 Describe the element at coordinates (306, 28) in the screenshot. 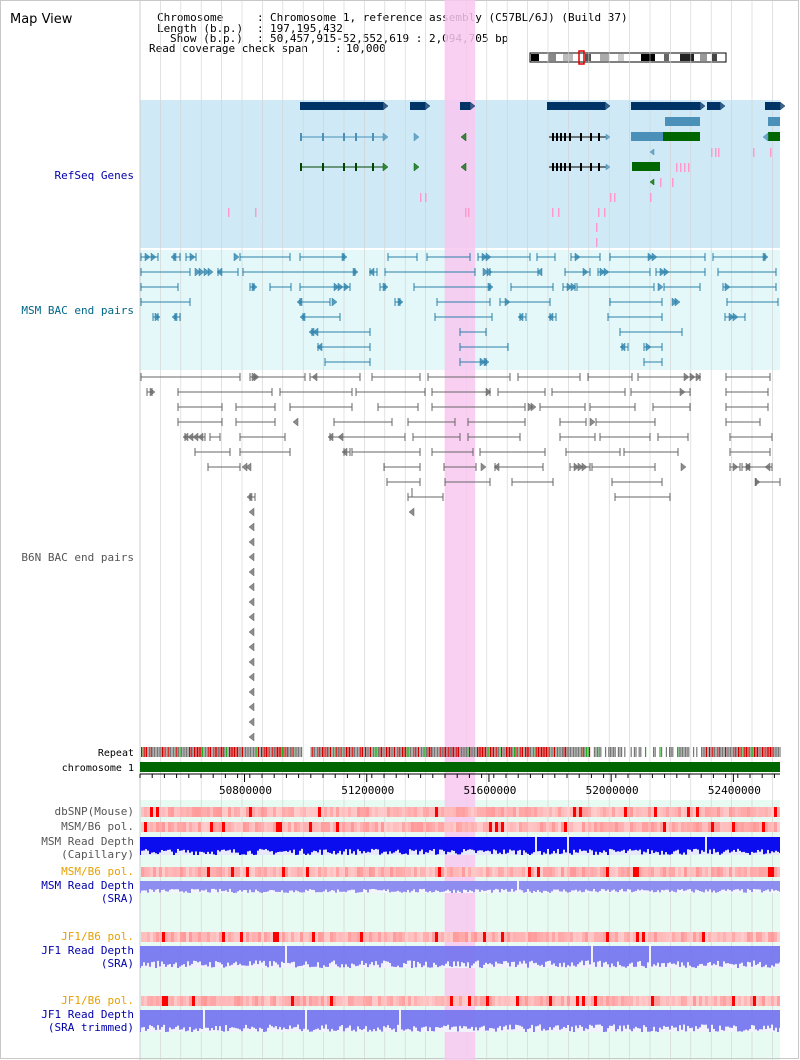

I see `header-value-length: 197,195,432` at that location.